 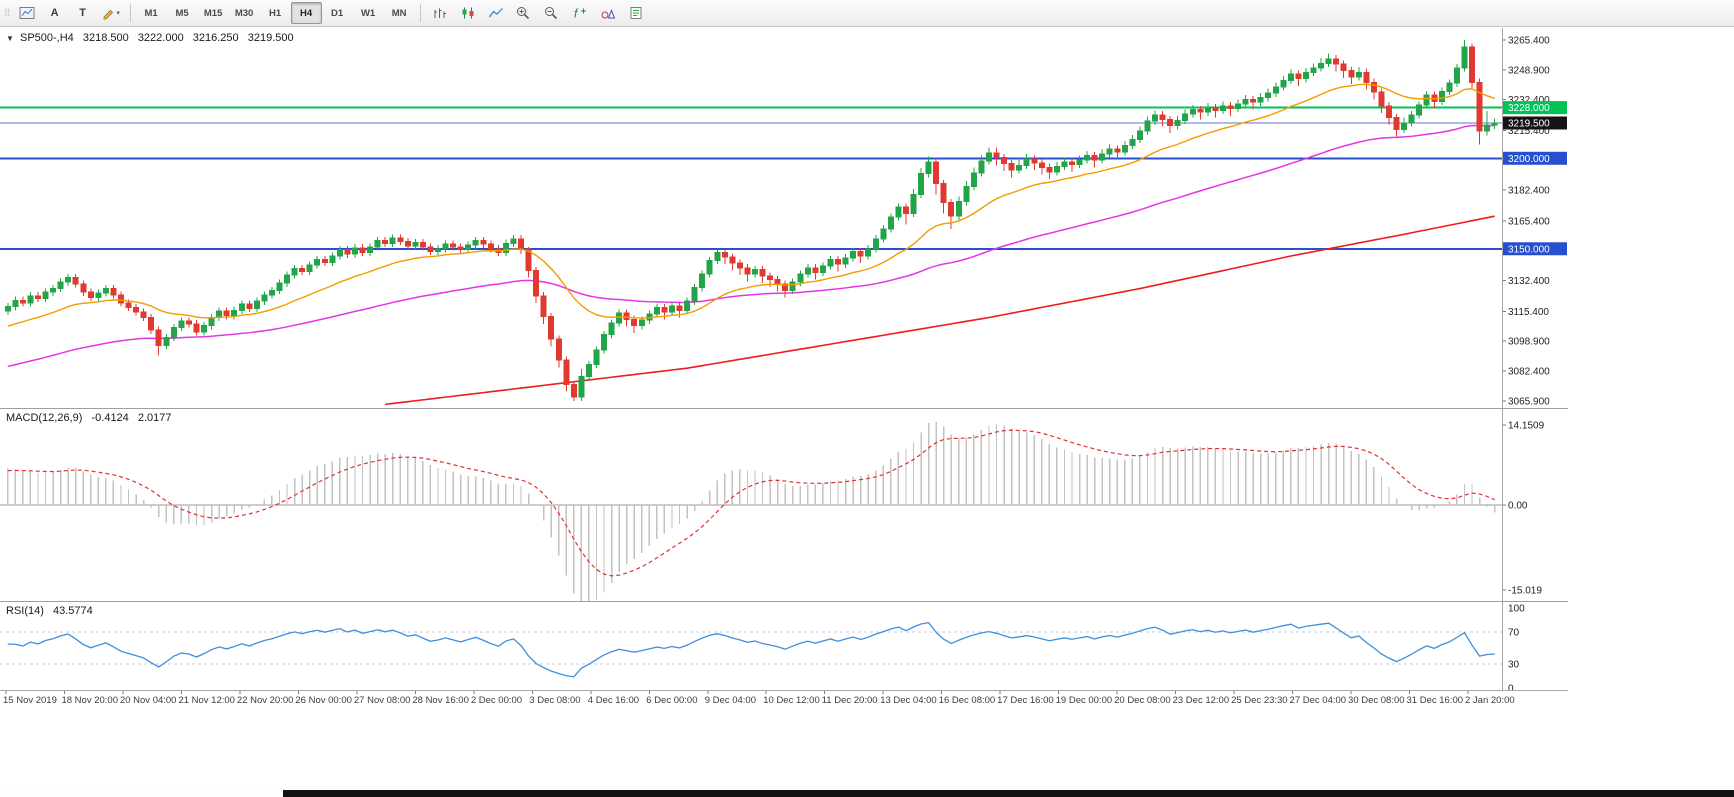 What do you see at coordinates (580, 13) in the screenshot?
I see `indicators-icon: f` at bounding box center [580, 13].